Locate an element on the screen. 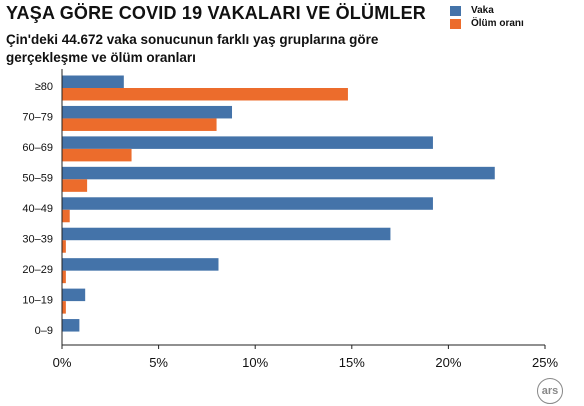 The height and width of the screenshot is (406, 584). x-tick-label-20: 20% is located at coordinates (448, 362).